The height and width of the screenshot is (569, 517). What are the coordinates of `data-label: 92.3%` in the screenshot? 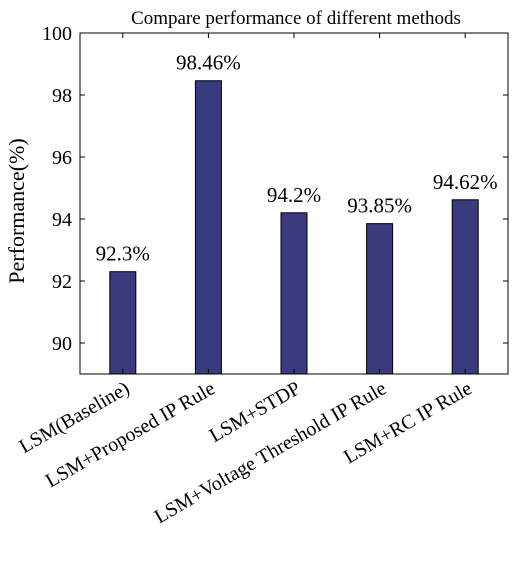 It's located at (123, 254).